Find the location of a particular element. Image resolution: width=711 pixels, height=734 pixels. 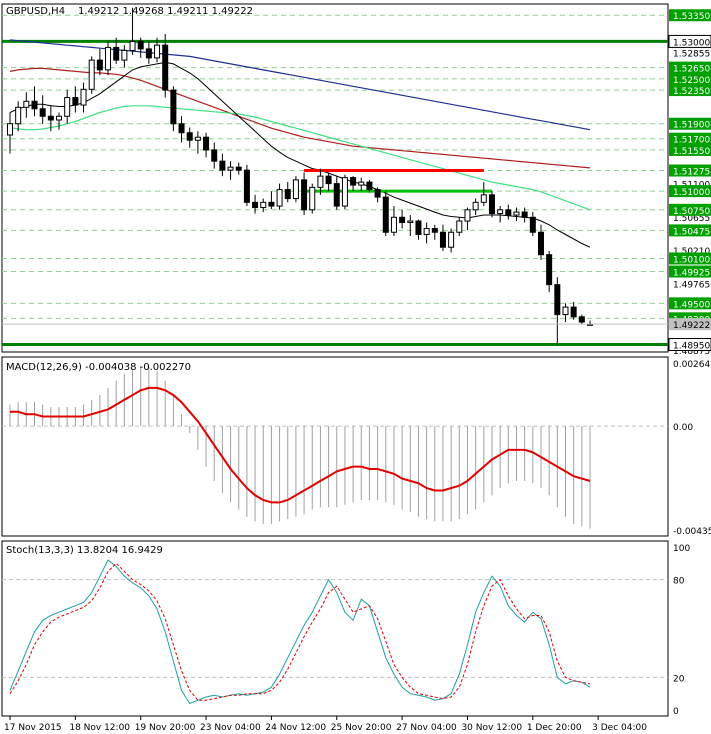

price-level-label: 1.48950 is located at coordinates (691, 347).